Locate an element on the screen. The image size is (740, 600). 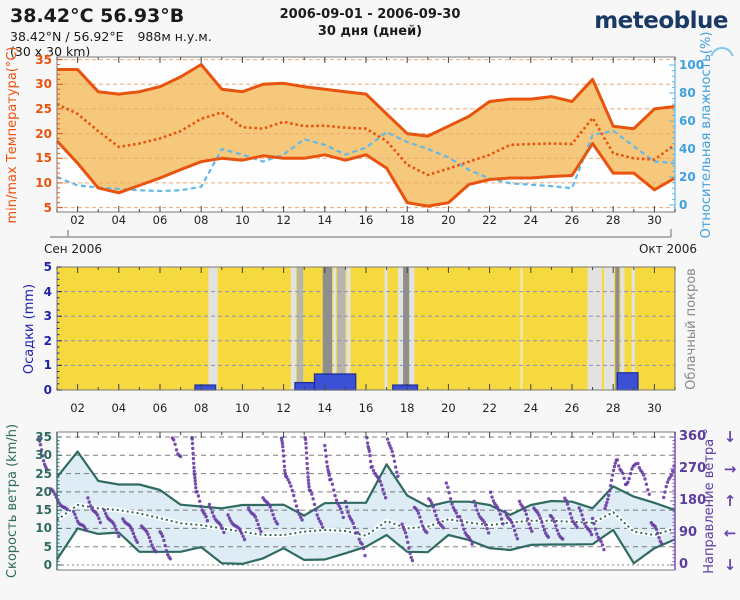
period-block: 2006-09-01 - 2006-09-30 30 дня (дней) is located at coordinates (370, 23).